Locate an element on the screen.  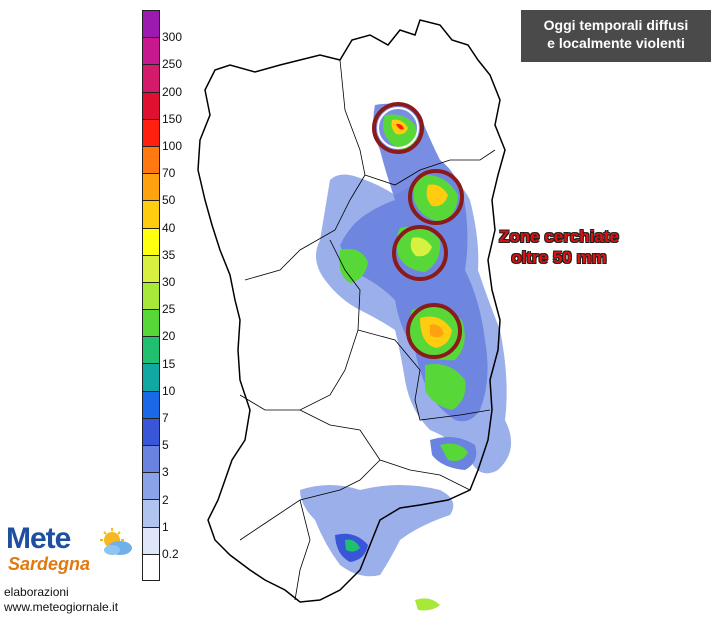
precipitation-legend is located at coordinates (151, 295).